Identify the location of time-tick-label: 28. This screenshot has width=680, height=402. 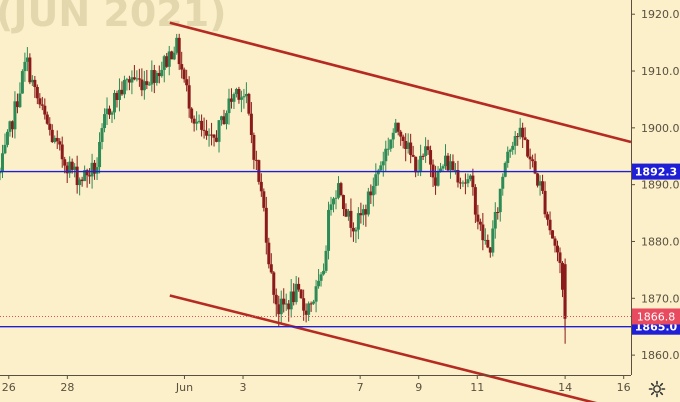
(67, 387).